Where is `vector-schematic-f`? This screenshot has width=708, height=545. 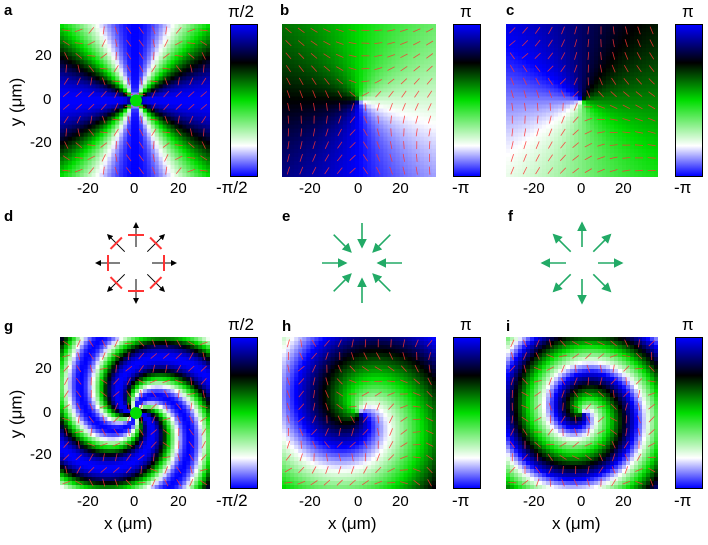
vector-schematic-f is located at coordinates (582, 263).